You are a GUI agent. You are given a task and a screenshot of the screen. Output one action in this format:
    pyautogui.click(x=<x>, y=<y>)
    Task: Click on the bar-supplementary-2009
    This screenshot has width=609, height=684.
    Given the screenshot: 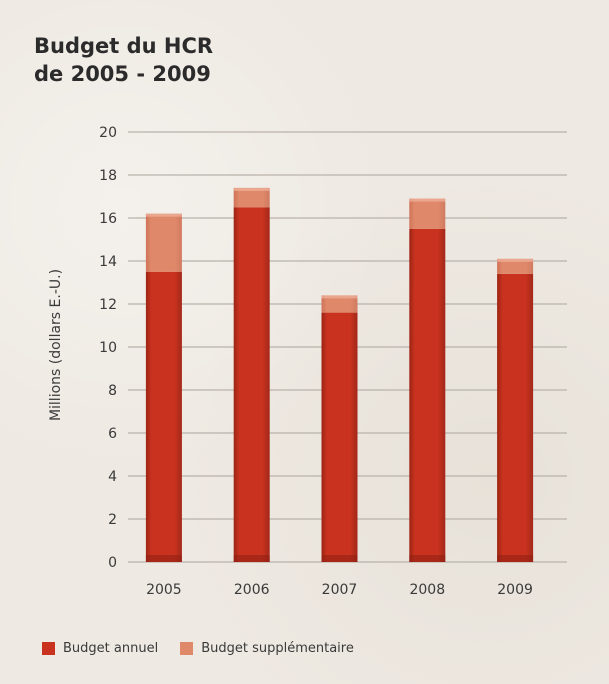 What is the action you would take?
    pyautogui.click(x=515, y=266)
    